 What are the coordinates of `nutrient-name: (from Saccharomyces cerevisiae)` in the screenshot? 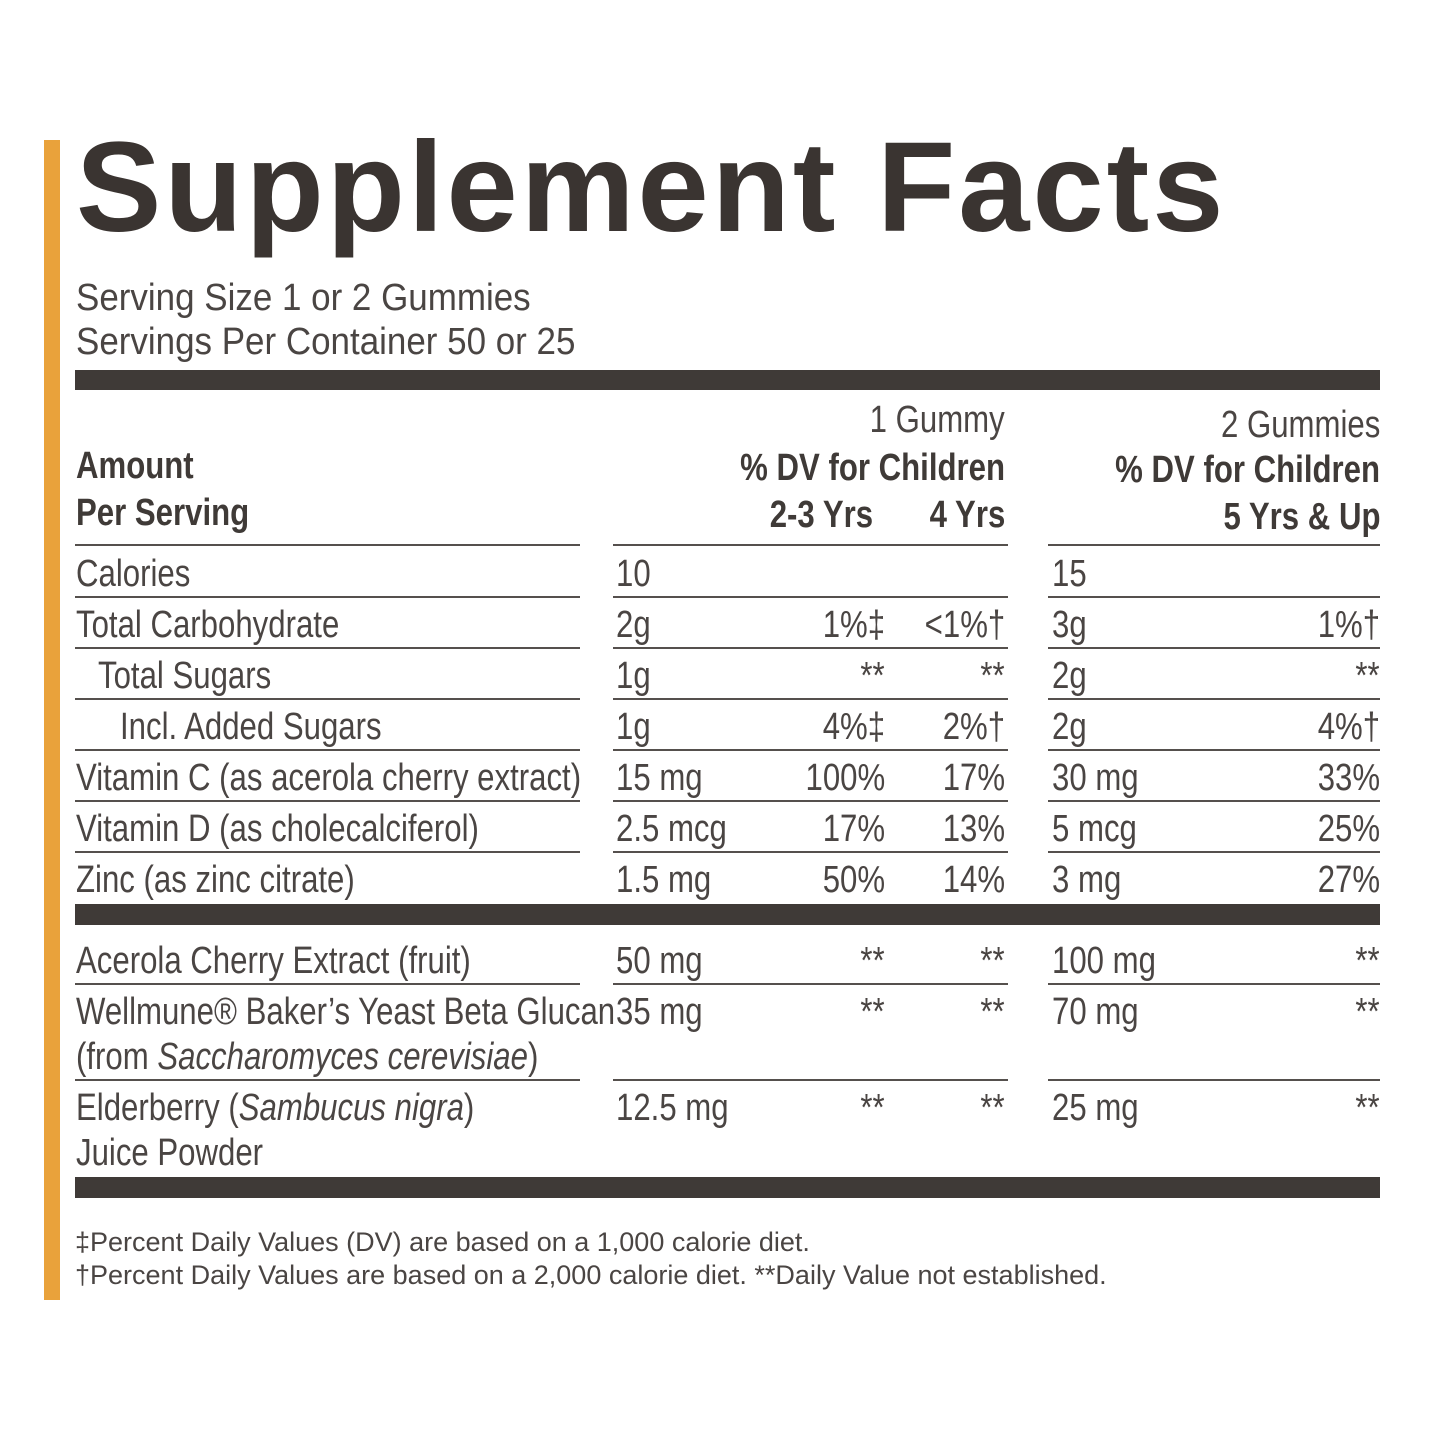 It's located at (307, 1057).